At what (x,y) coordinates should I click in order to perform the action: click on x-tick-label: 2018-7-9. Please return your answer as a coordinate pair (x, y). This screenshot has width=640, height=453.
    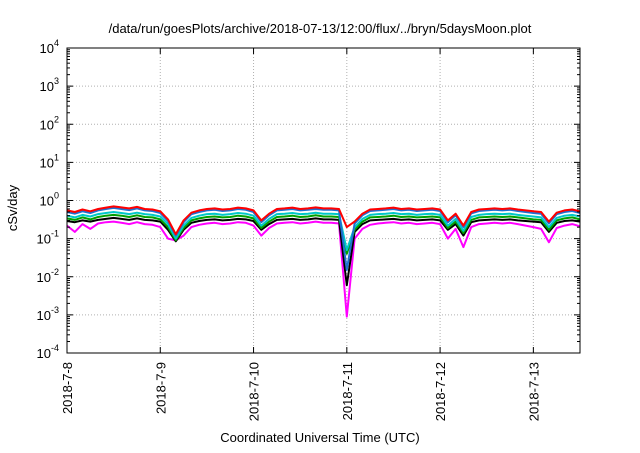
    Looking at the image, I should click on (160, 388).